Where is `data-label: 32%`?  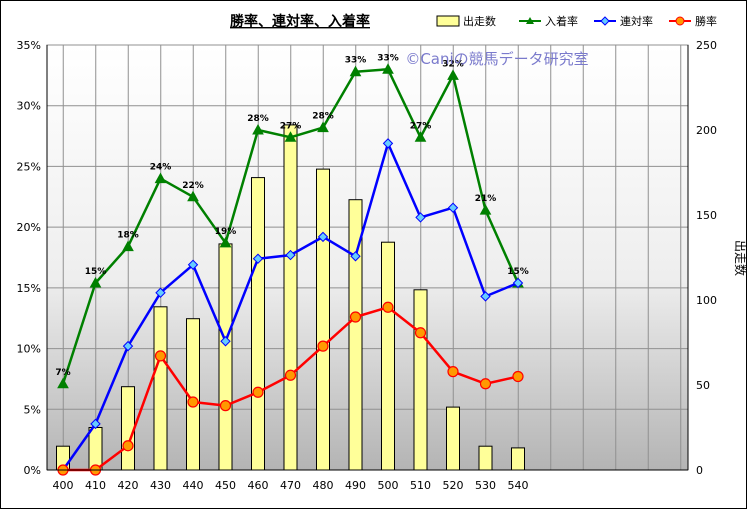 data-label: 32% is located at coordinates (453, 64).